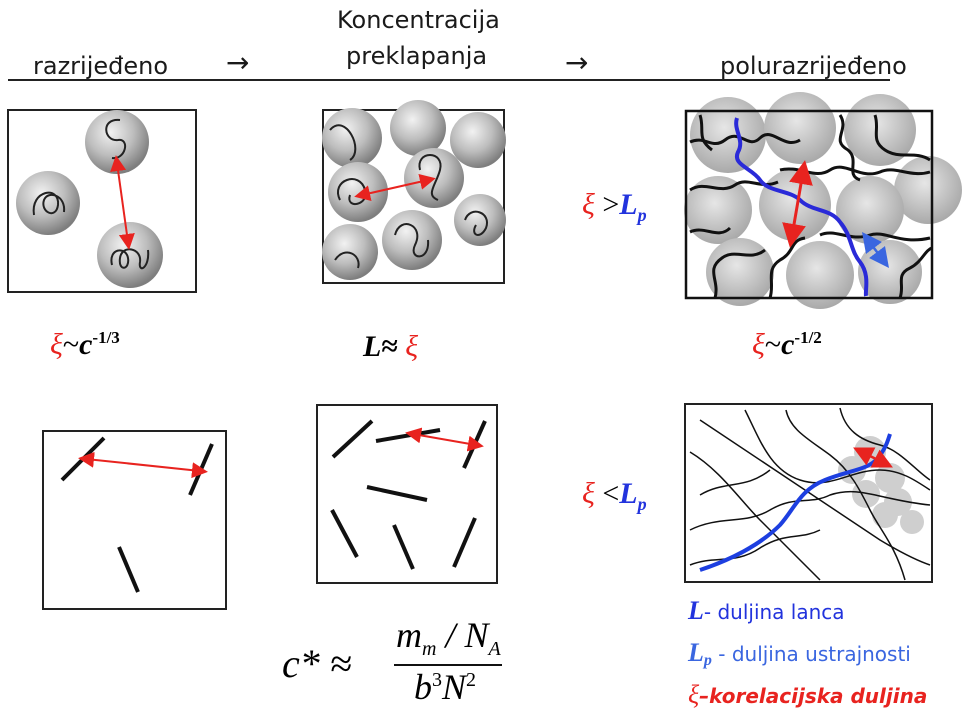  Describe the element at coordinates (694, 694) in the screenshot. I see `legend-xi-symbol: ξ` at that location.